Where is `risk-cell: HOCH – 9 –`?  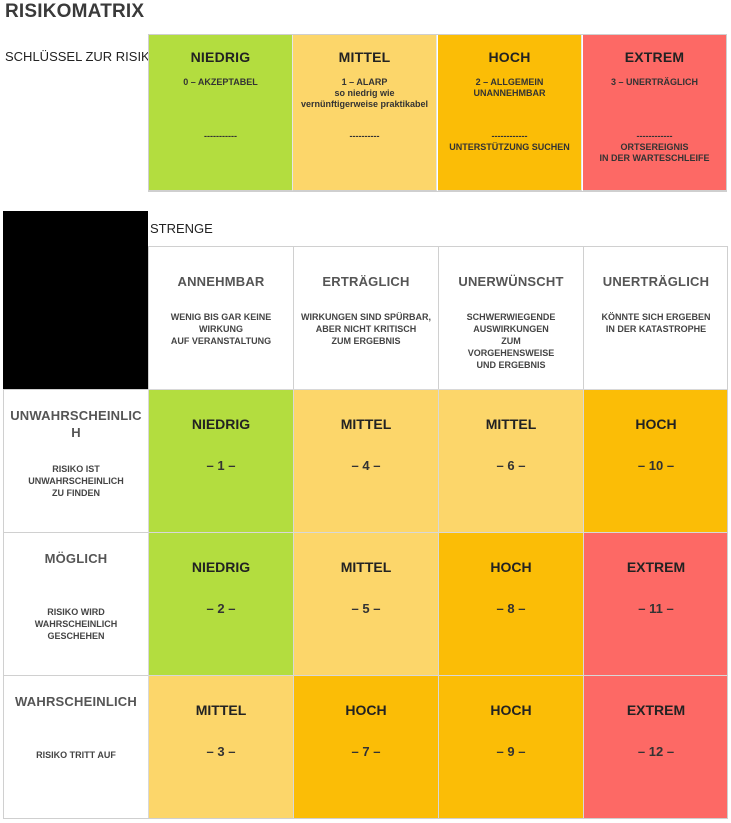
risk-cell: HOCH – 9 – is located at coordinates (510, 746).